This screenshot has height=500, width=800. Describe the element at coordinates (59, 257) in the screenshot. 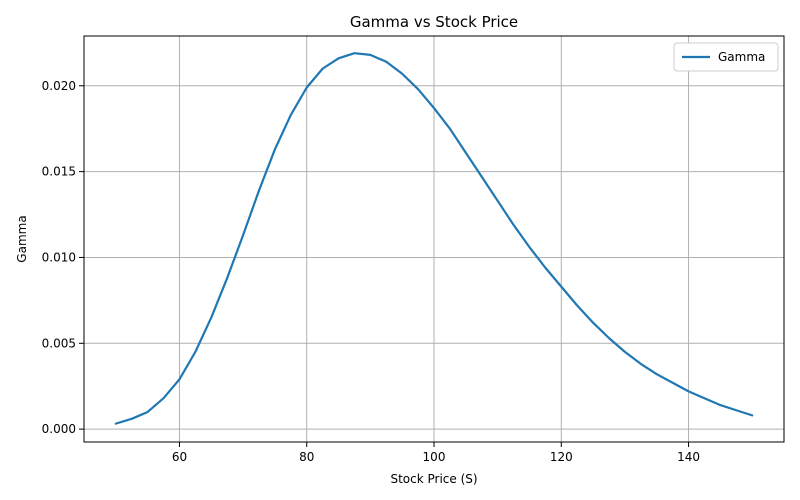

I see `y-tick-label: 0.010` at that location.